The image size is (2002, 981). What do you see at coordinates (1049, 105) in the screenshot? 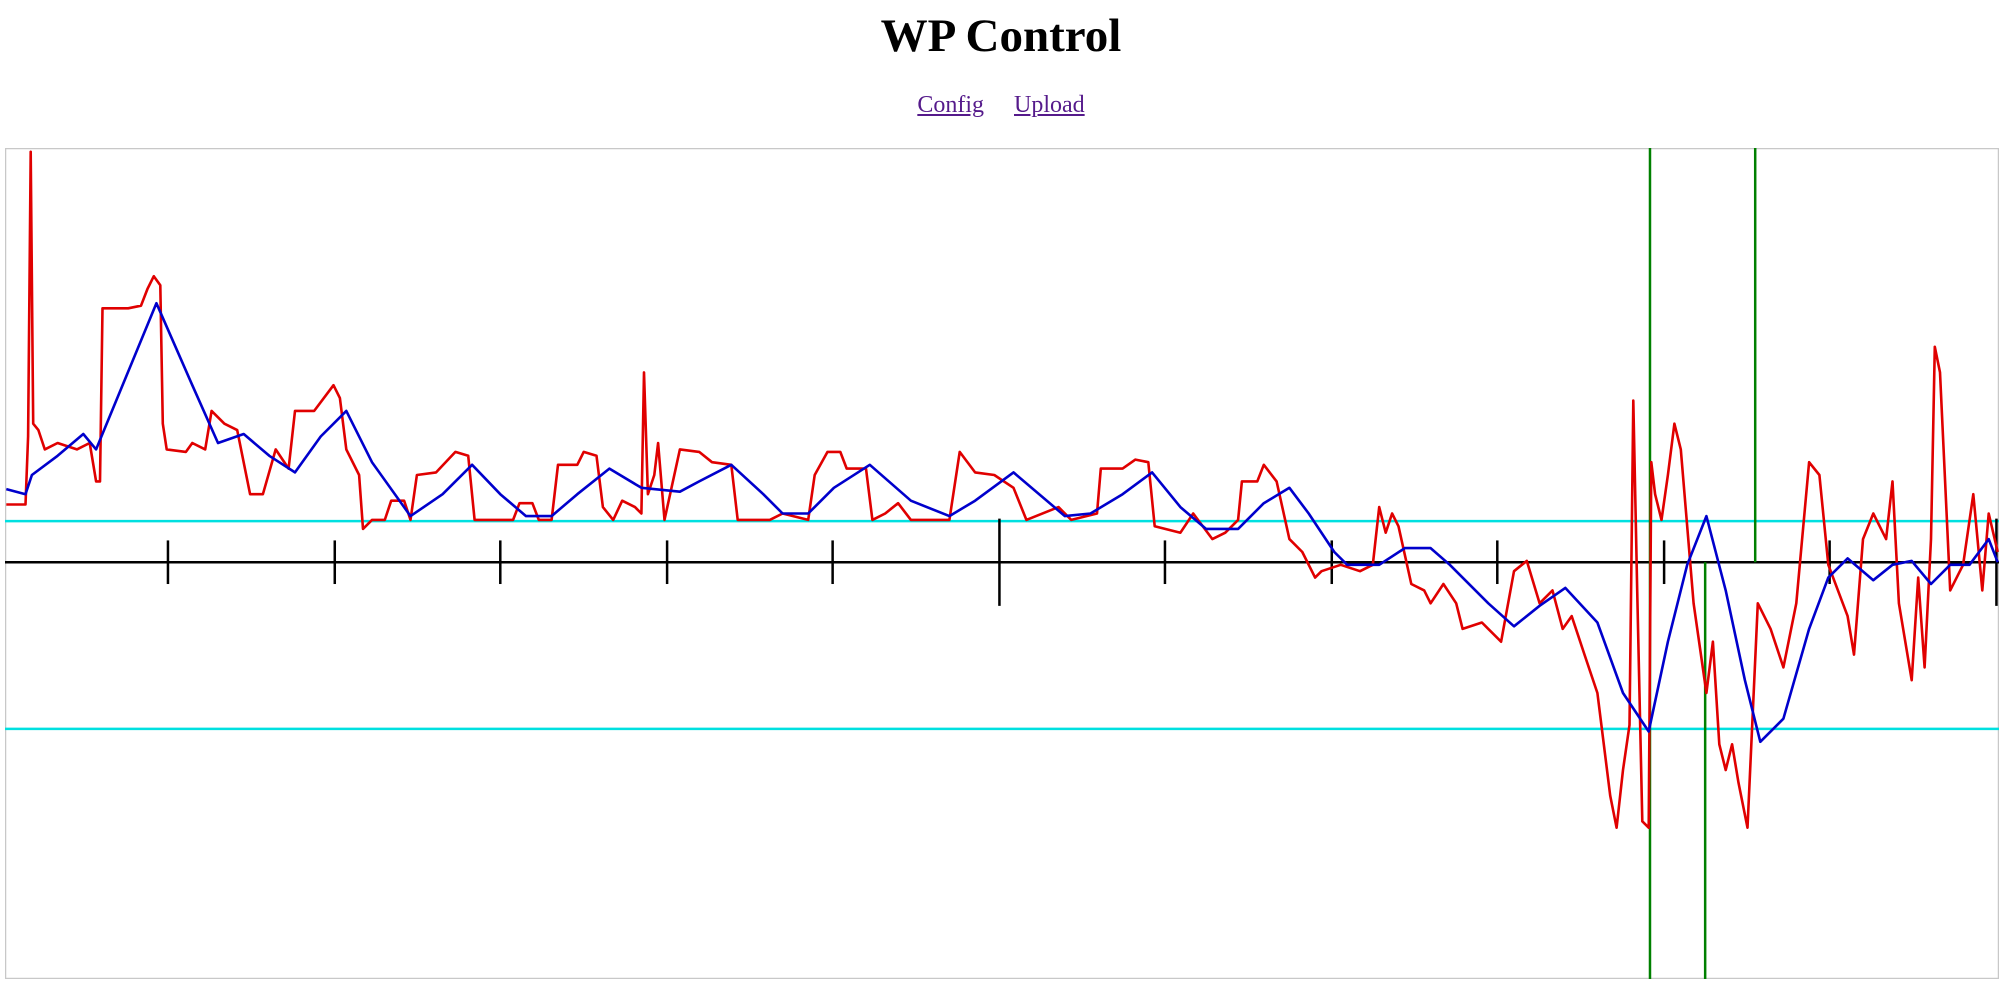
I see `upload-link: Upload` at bounding box center [1049, 105].